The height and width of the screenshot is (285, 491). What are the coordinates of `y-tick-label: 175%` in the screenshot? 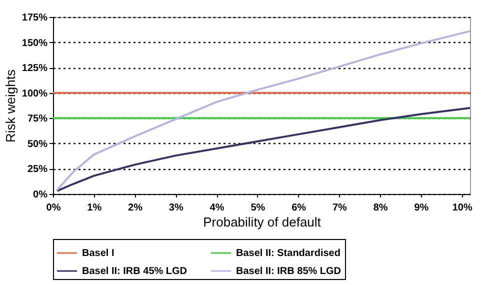 It's located at (35, 18).